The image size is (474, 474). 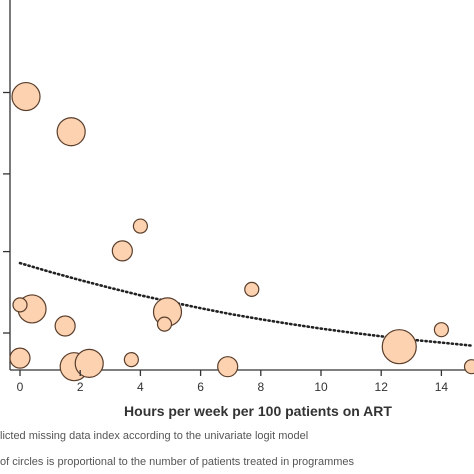 I want to click on x-tick-label-0: 0, so click(x=20, y=387).